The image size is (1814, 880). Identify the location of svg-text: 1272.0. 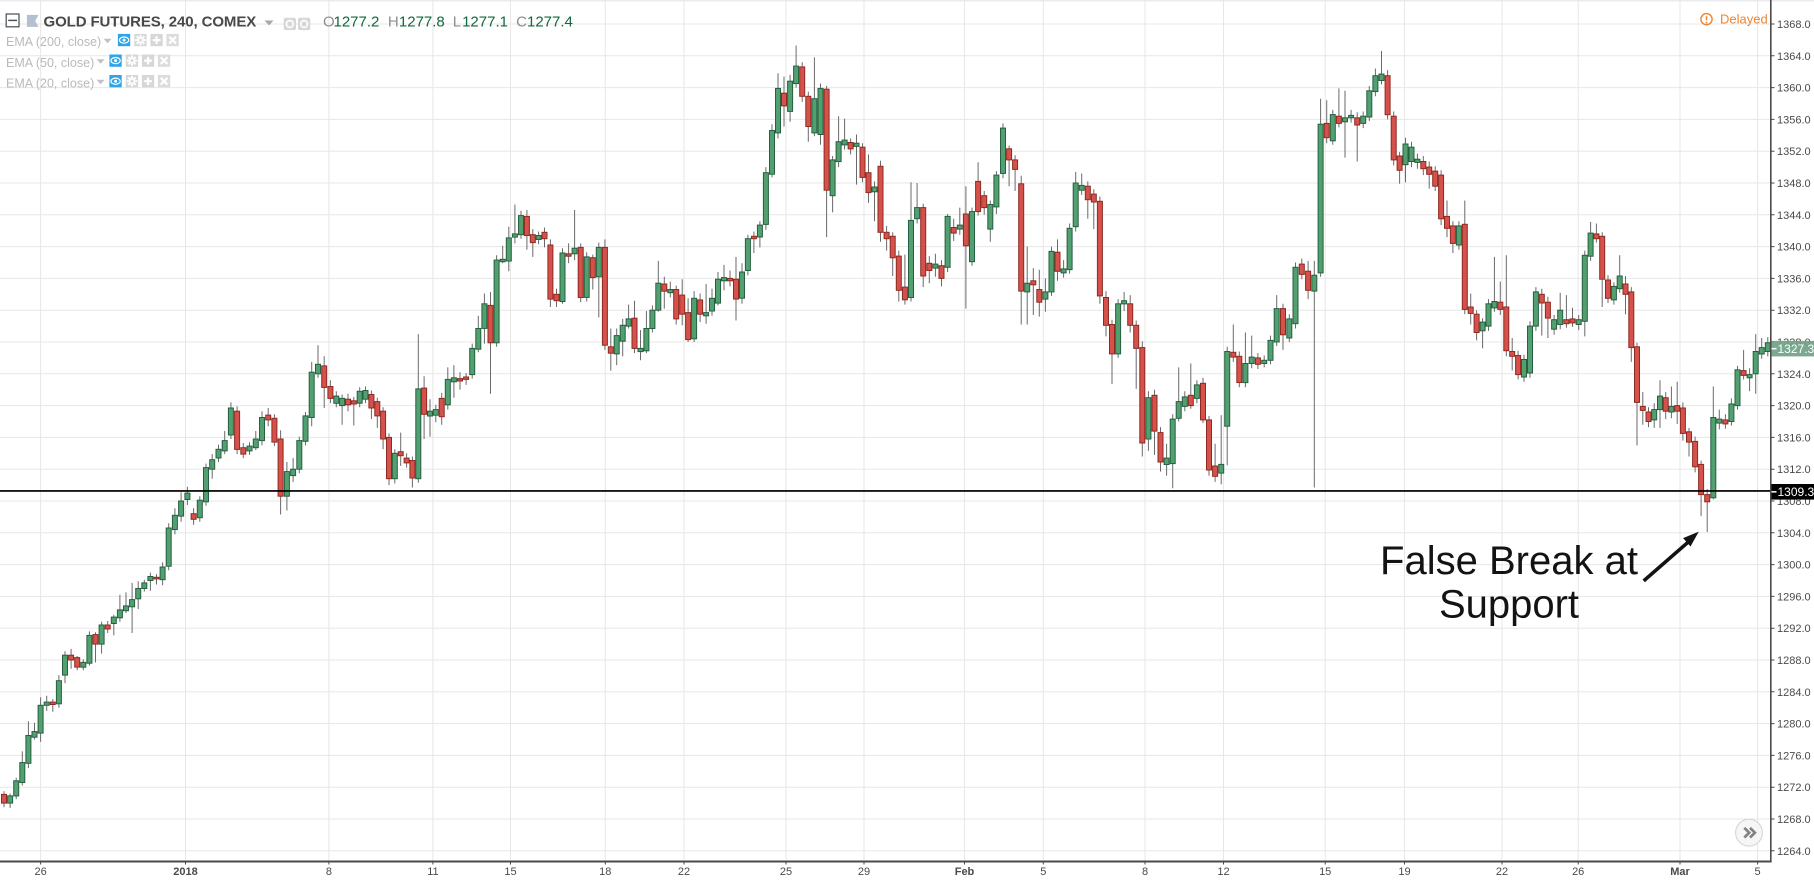
(1794, 788).